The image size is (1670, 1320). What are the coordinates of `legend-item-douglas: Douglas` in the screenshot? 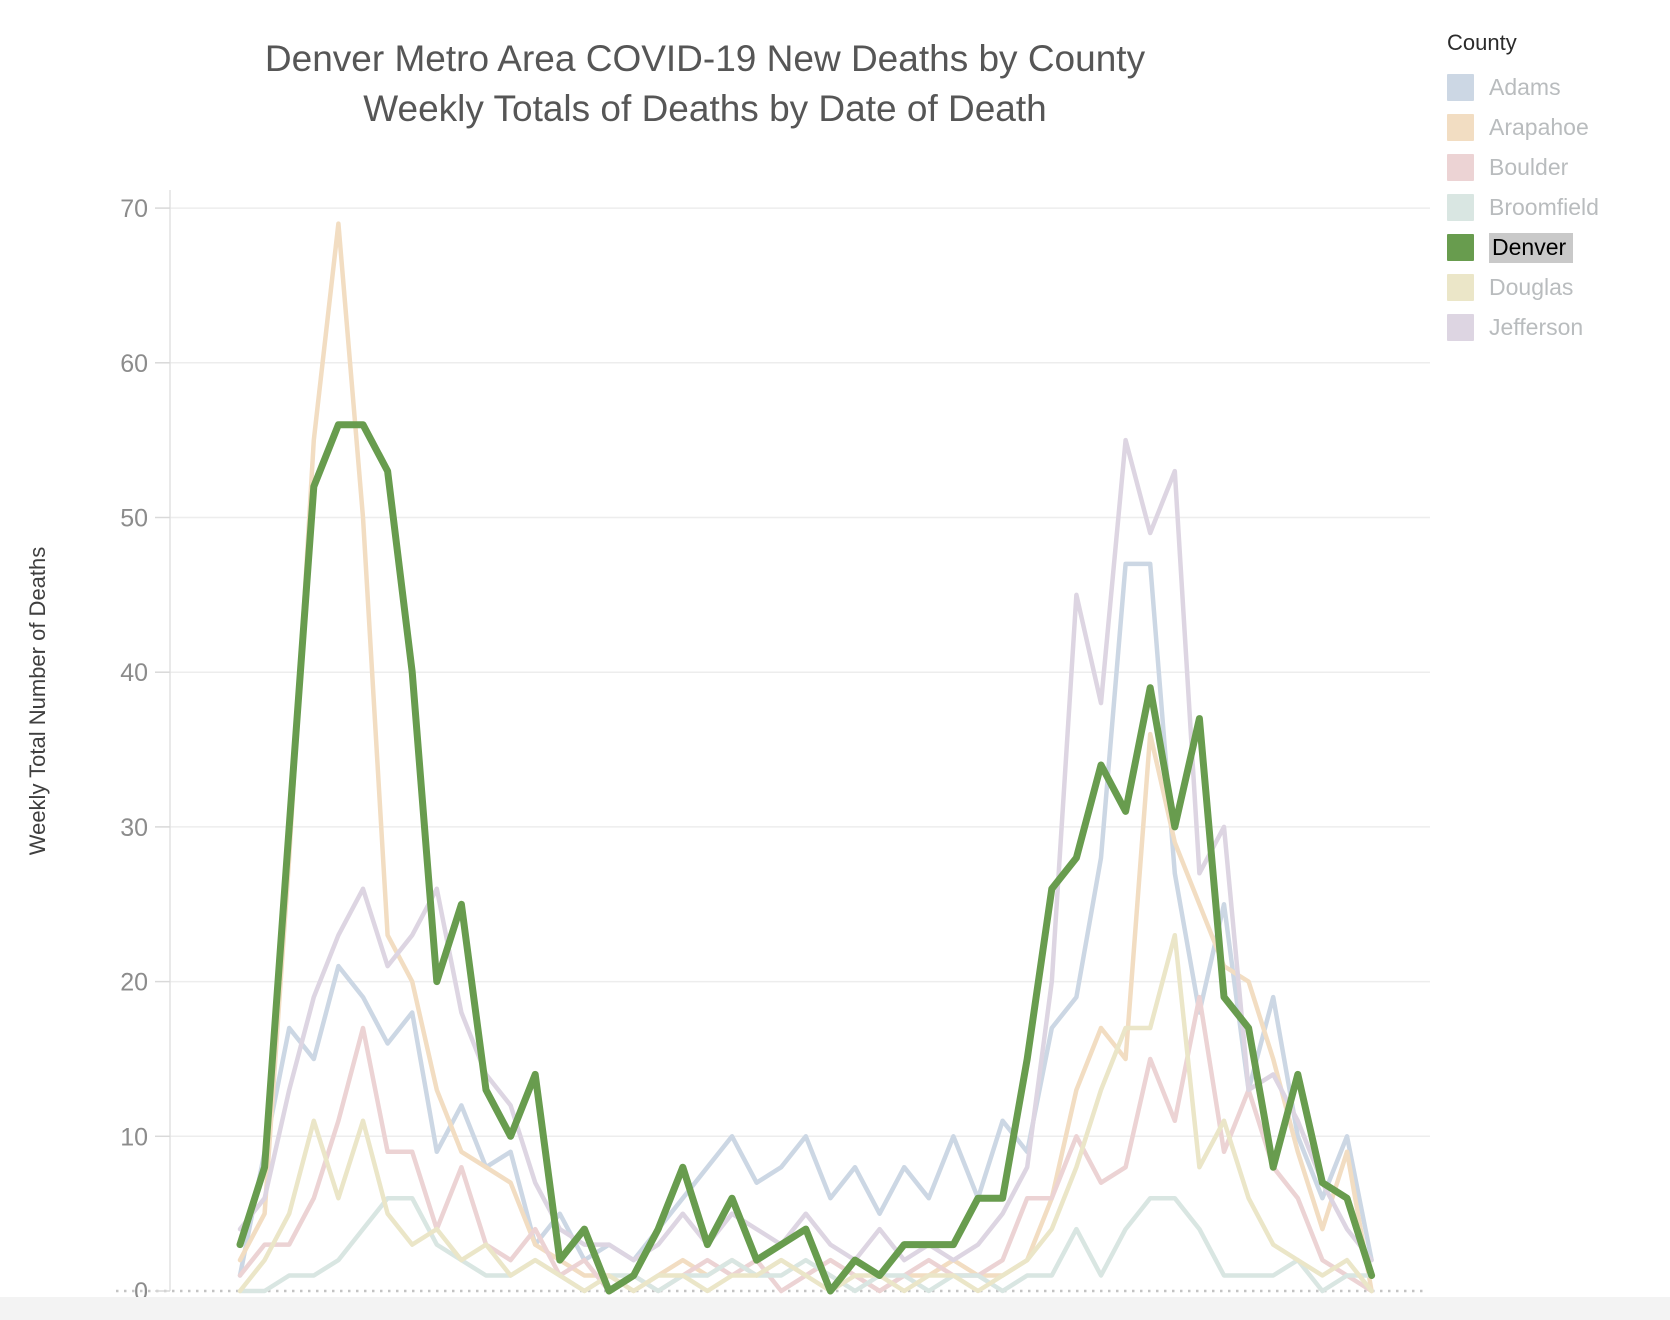 It's located at (1552, 287).